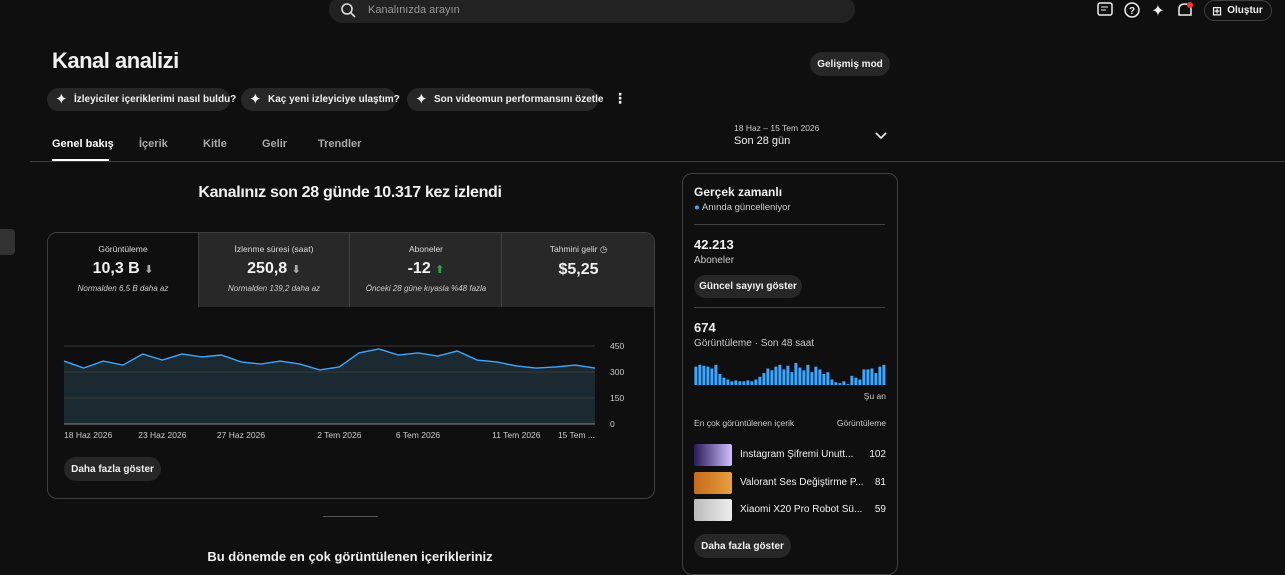  I want to click on x-tick-label: 23 Haz 2026, so click(162, 435).